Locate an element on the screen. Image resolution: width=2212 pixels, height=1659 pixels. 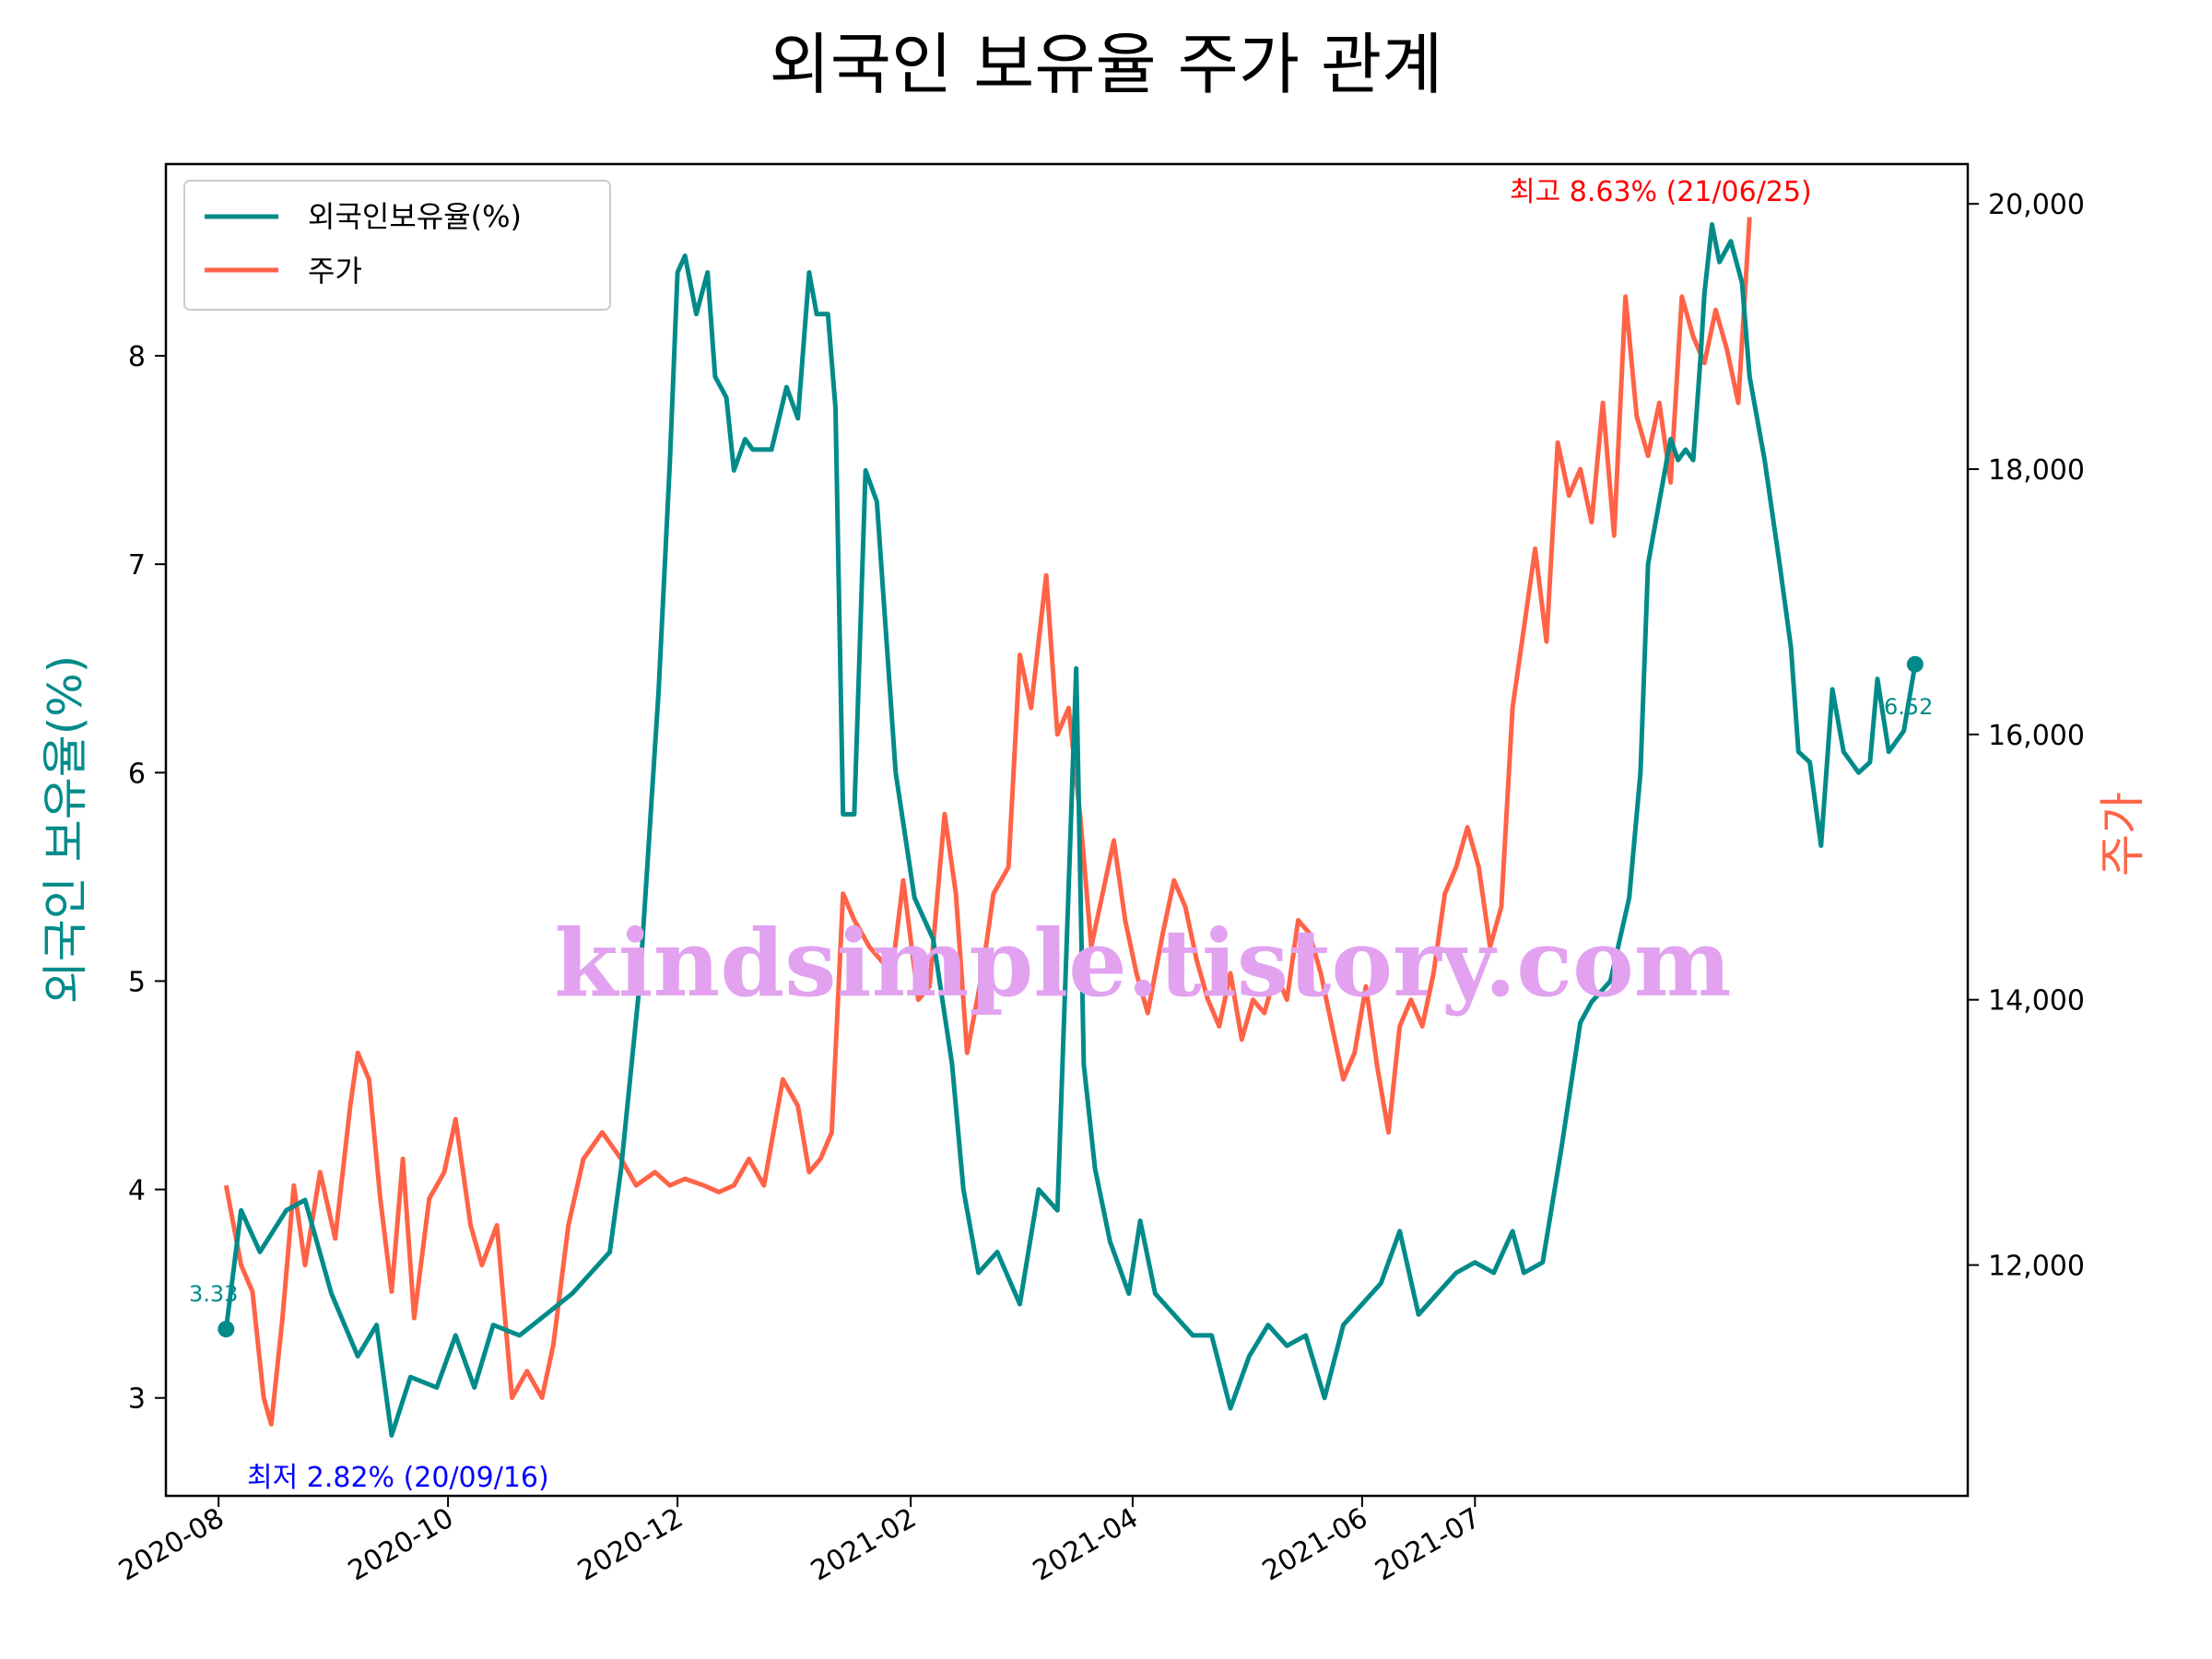
y-axis-left-label: 외국인 보유율(%) is located at coordinates (65, 829).